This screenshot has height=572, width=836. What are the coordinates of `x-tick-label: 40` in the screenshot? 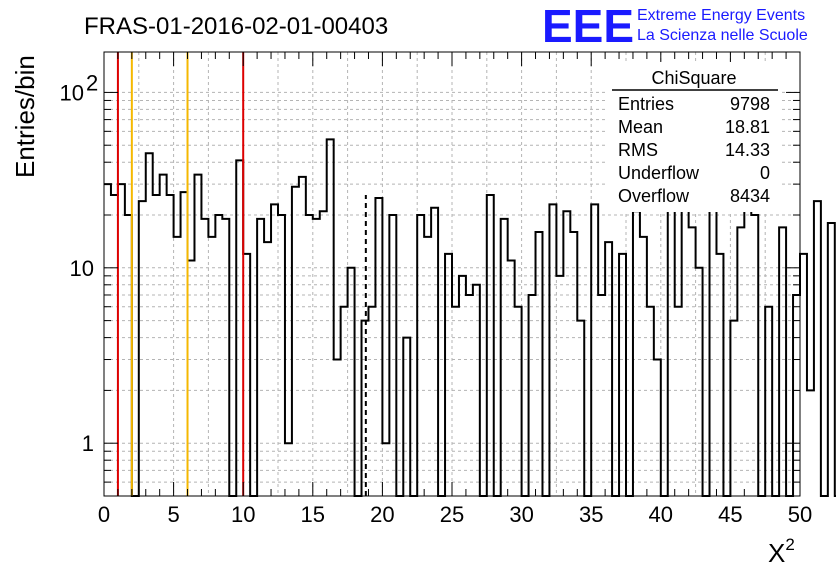 It's located at (661, 514).